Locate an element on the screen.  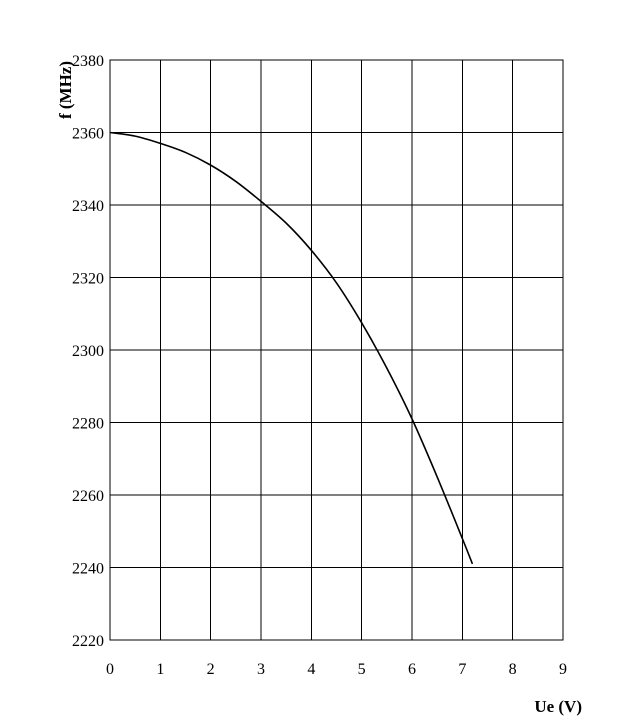
x-tick-label: 3 is located at coordinates (261, 669).